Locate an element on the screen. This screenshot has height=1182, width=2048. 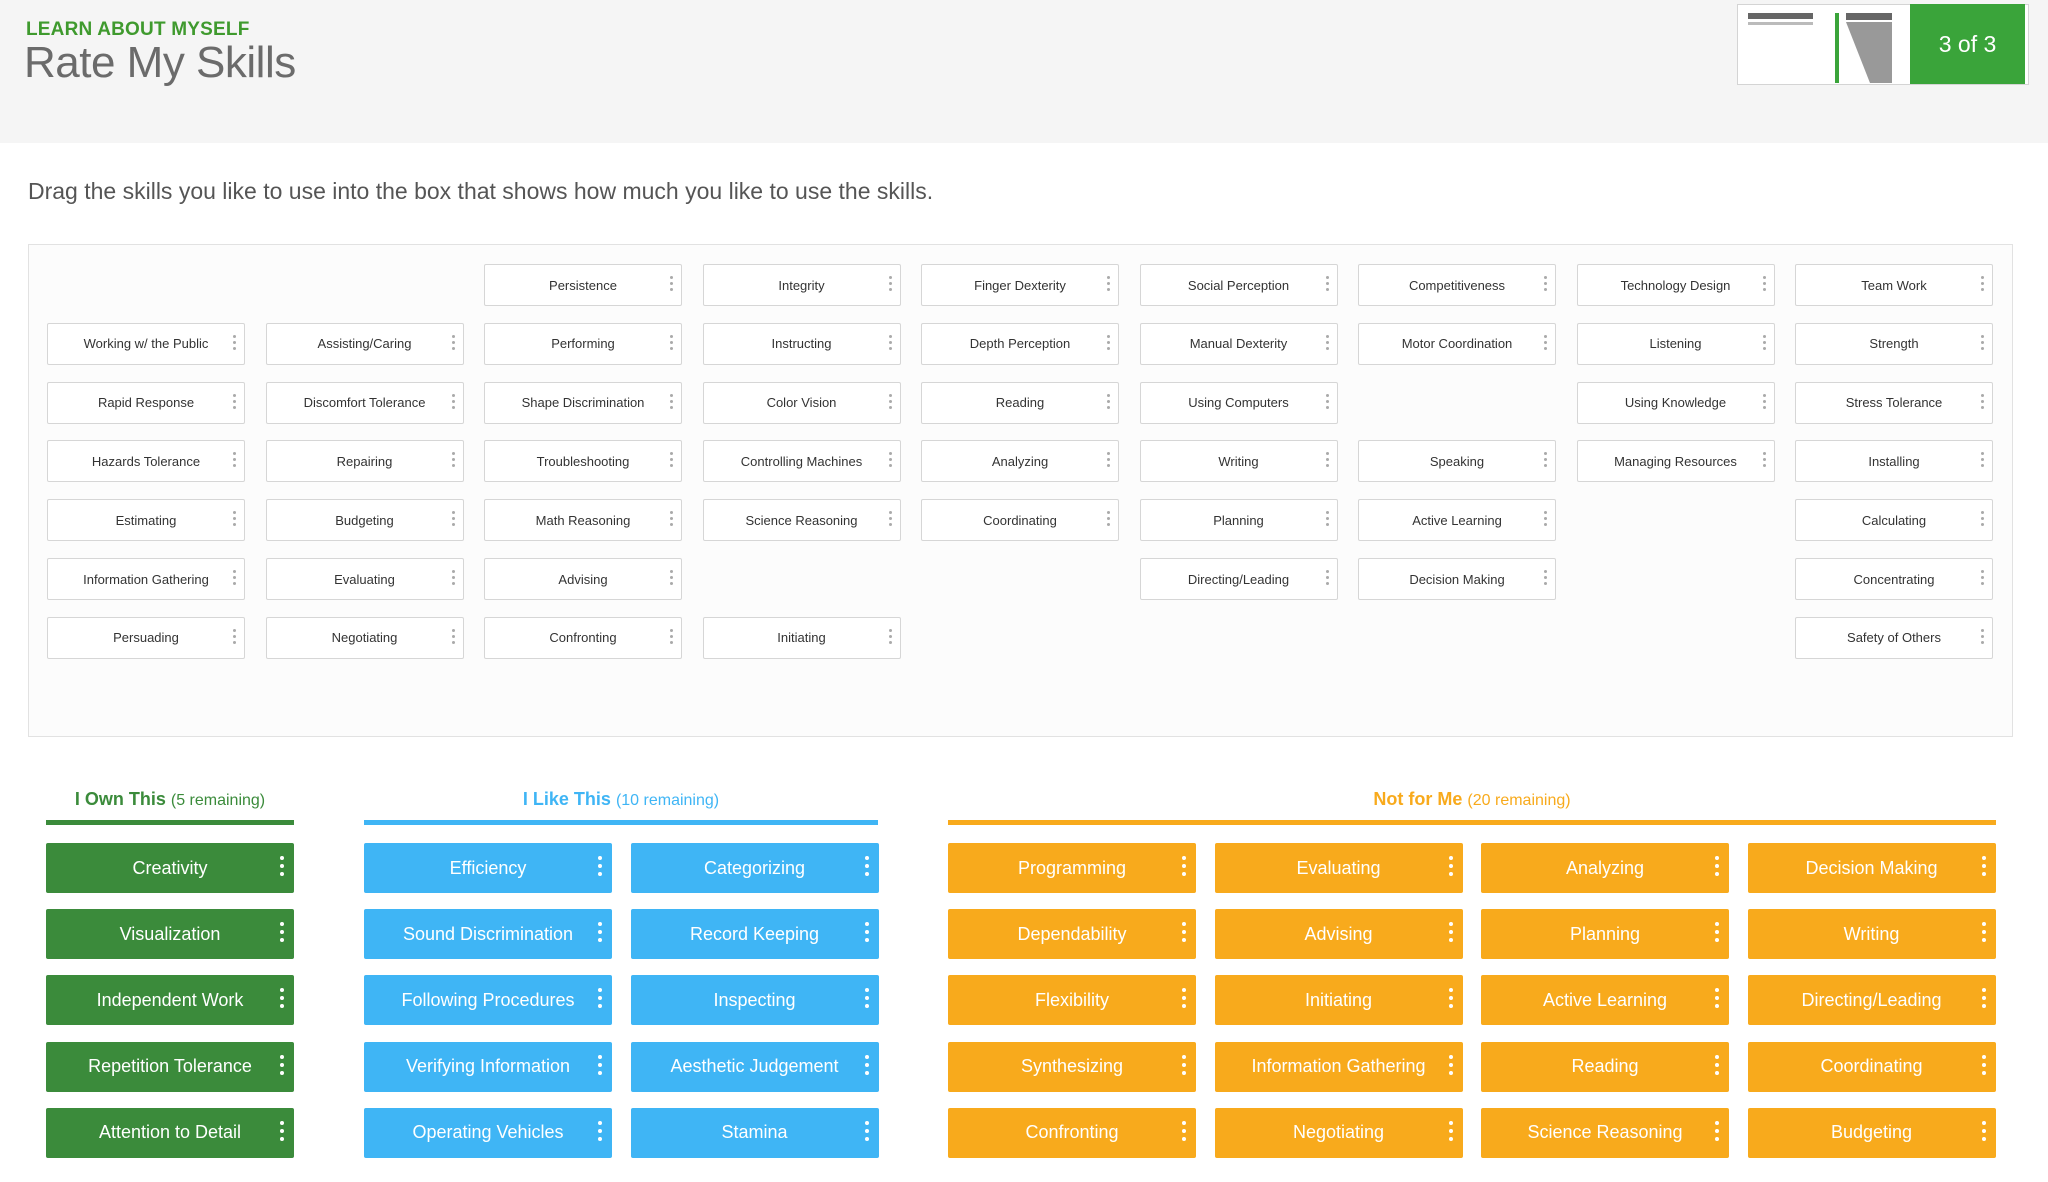
skill-chip-math-reasoning: Math Reasoning is located at coordinates (583, 520).